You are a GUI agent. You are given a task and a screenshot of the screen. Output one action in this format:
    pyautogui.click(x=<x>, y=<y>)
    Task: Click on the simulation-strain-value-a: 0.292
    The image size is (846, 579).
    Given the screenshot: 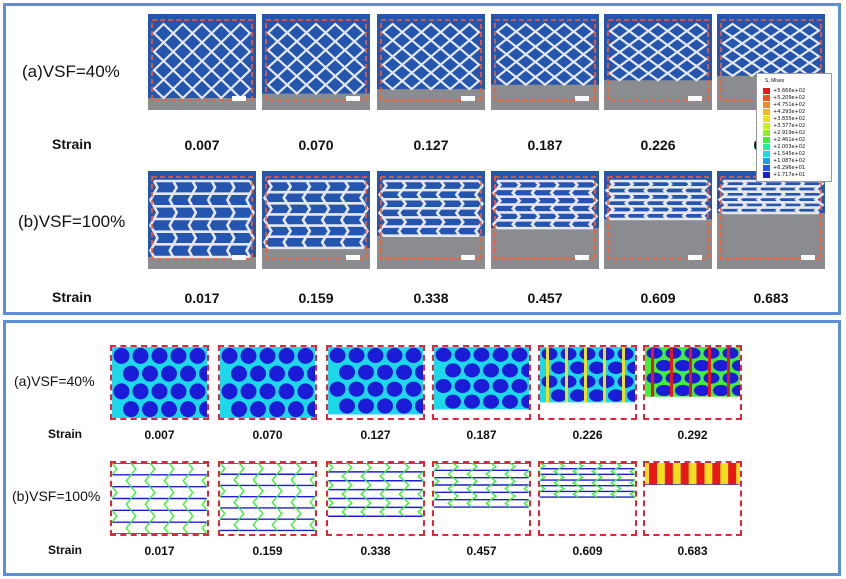 What is the action you would take?
    pyautogui.click(x=692, y=435)
    